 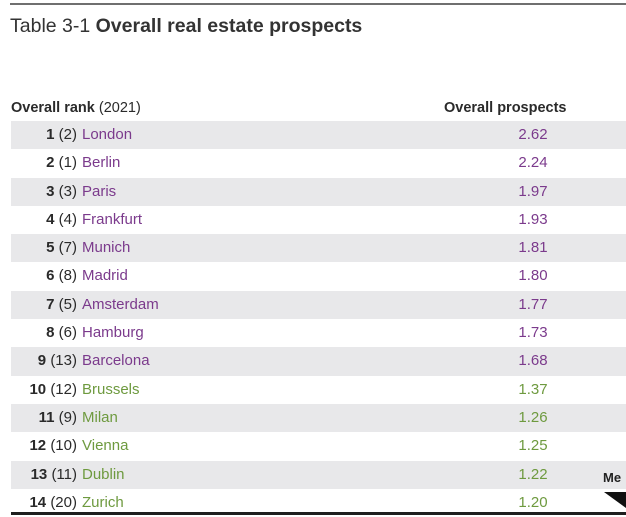 What do you see at coordinates (100, 417) in the screenshot?
I see `city-name: Milan` at bounding box center [100, 417].